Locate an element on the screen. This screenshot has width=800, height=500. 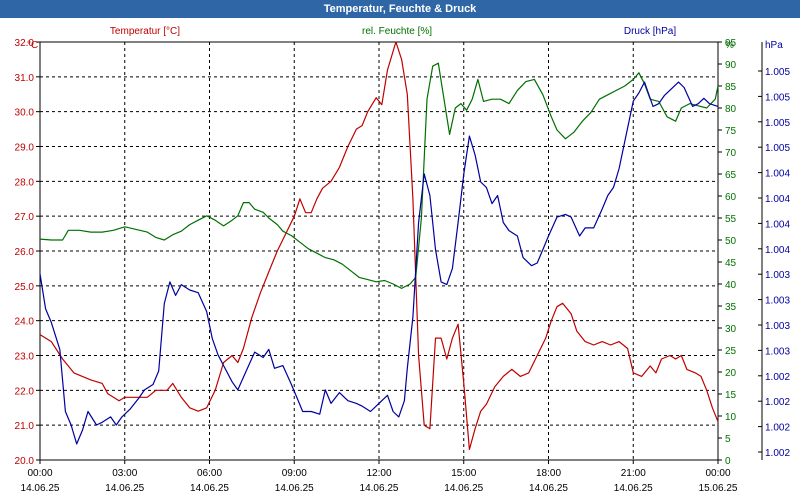
temperature-tick-label: 21.0 is located at coordinates (25, 426).